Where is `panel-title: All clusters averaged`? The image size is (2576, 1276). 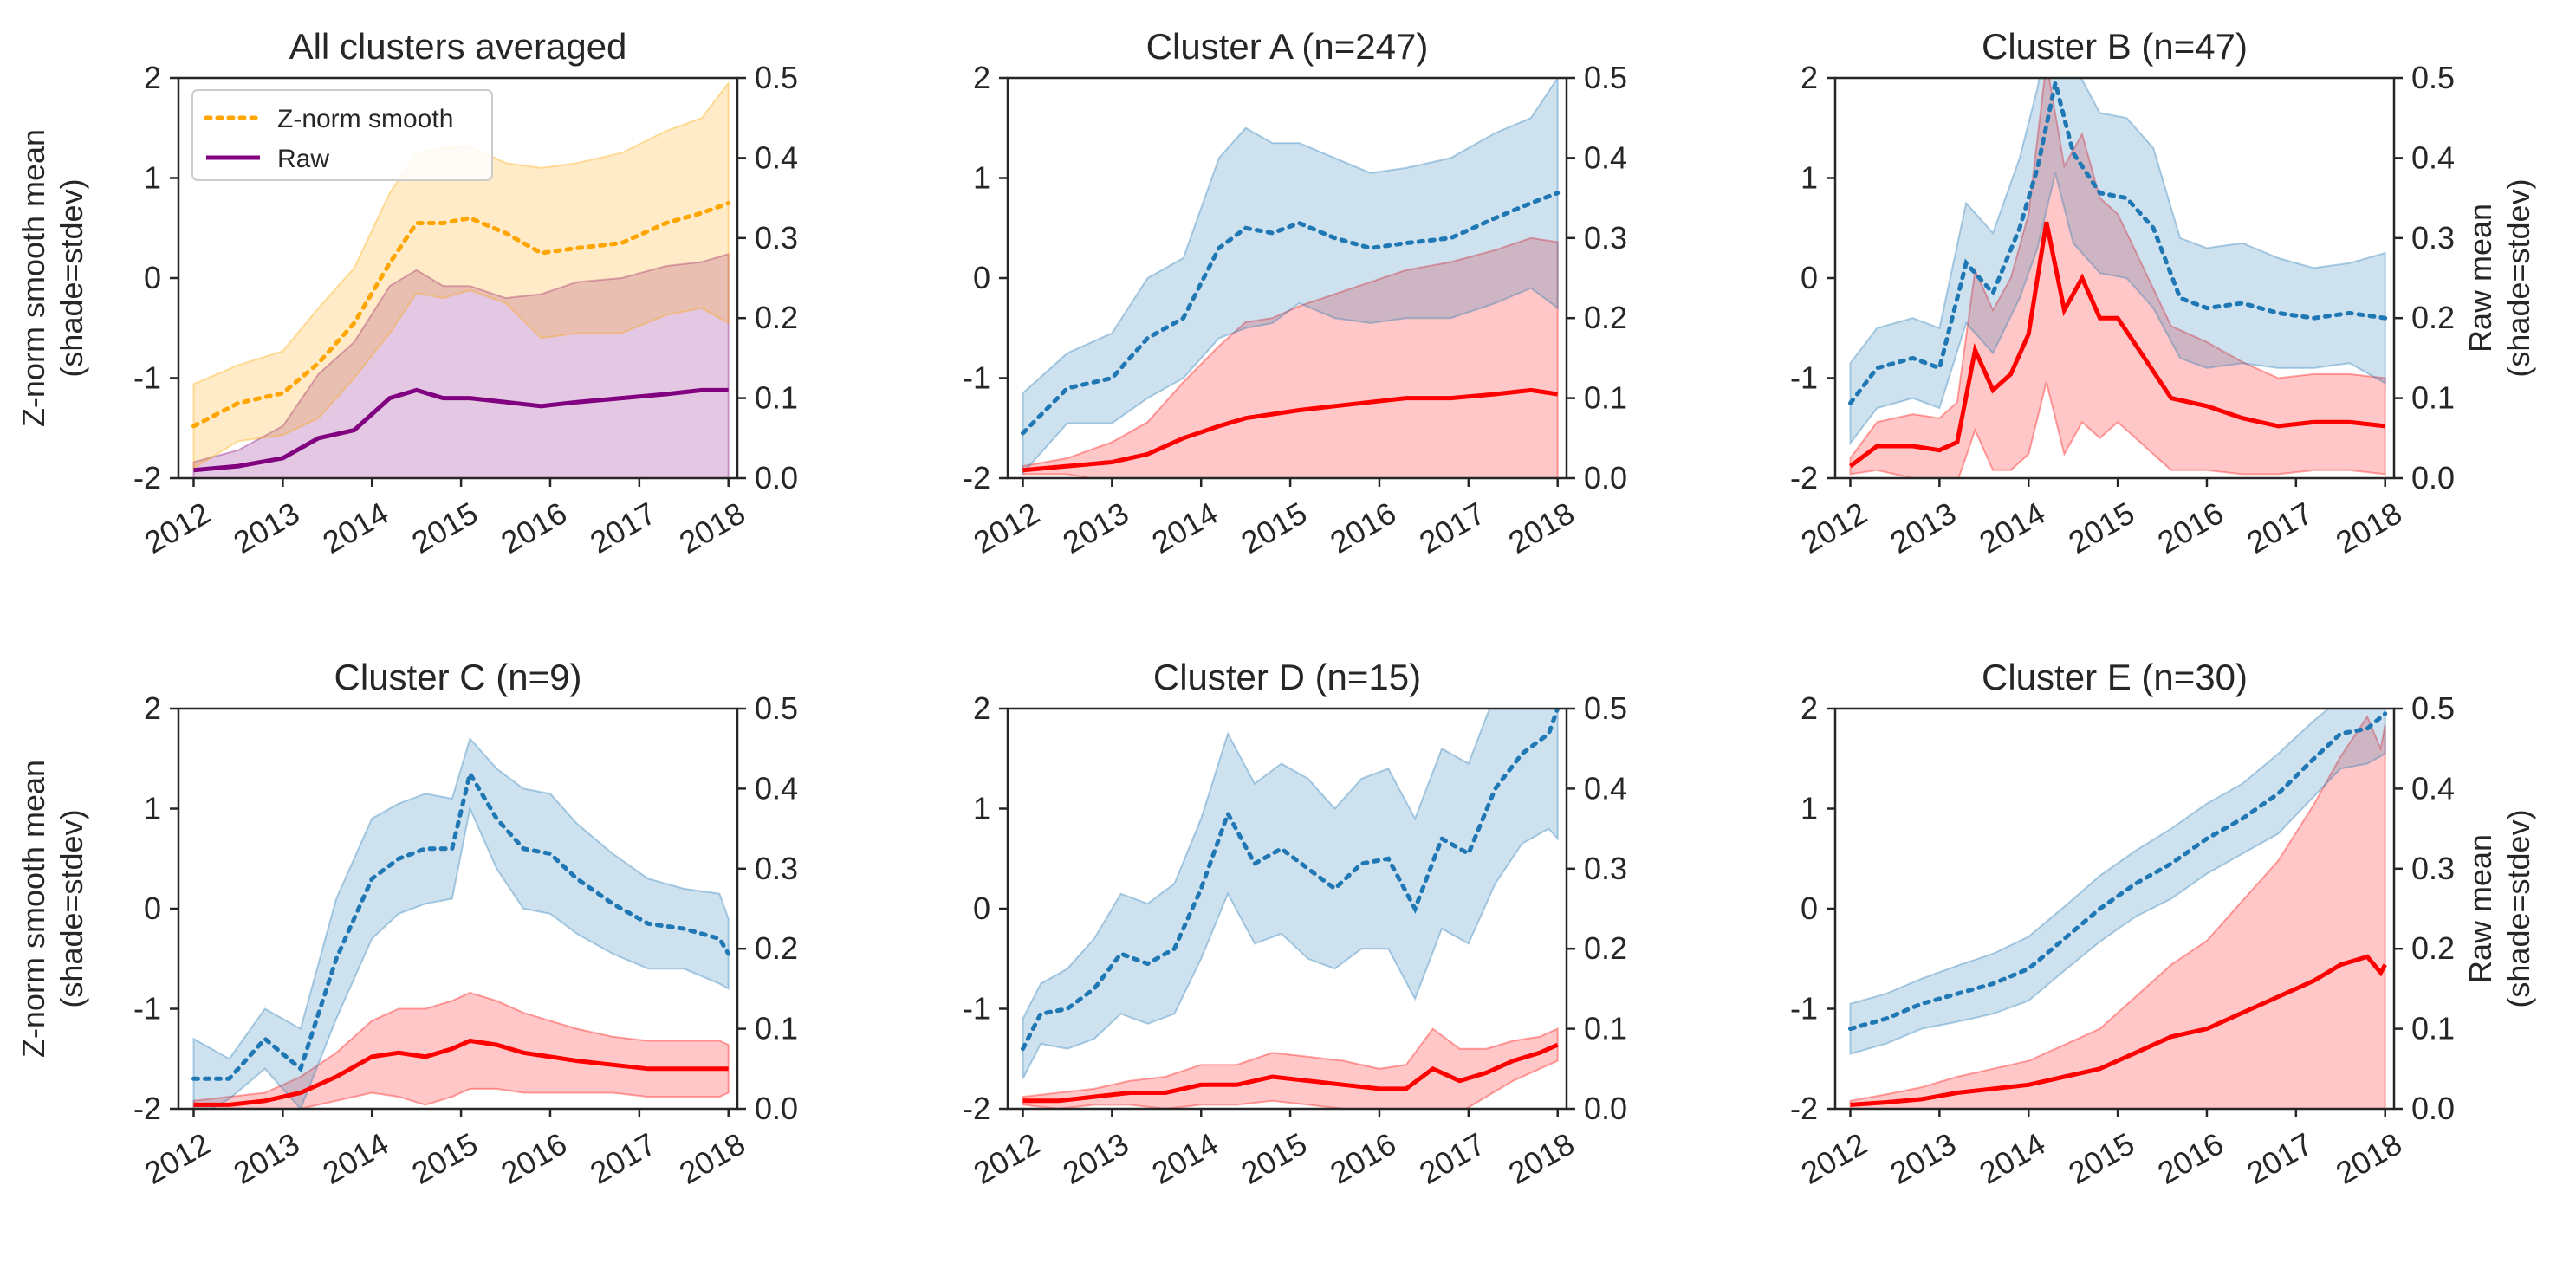
panel-title: All clusters averaged is located at coordinates (458, 47).